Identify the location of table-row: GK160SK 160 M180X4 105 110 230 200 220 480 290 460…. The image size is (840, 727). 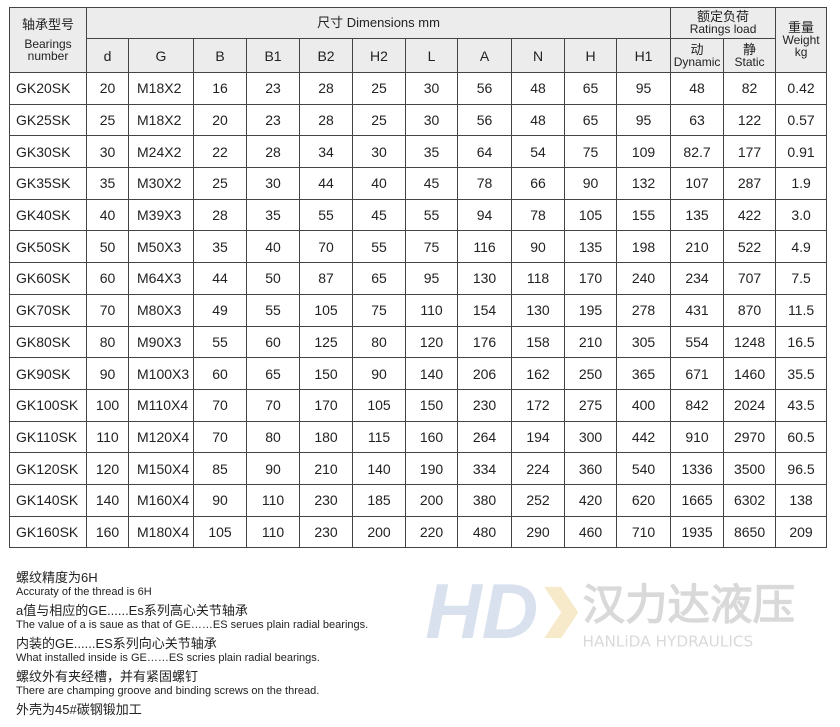
(418, 532).